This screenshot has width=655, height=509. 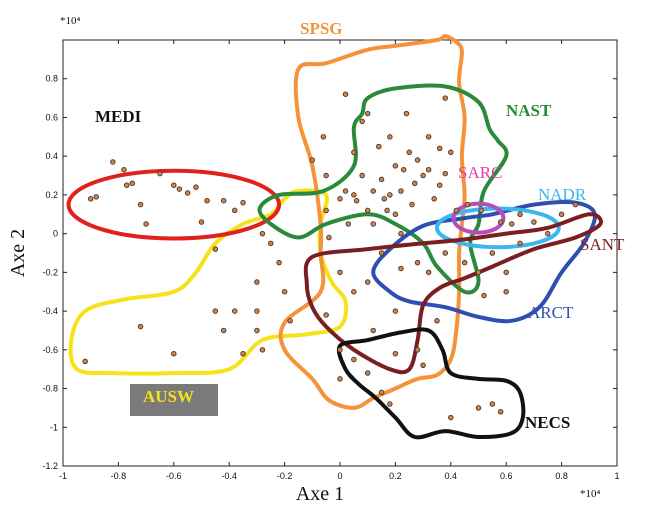 What do you see at coordinates (54, 427) in the screenshot?
I see `y-tick-label: -1` at bounding box center [54, 427].